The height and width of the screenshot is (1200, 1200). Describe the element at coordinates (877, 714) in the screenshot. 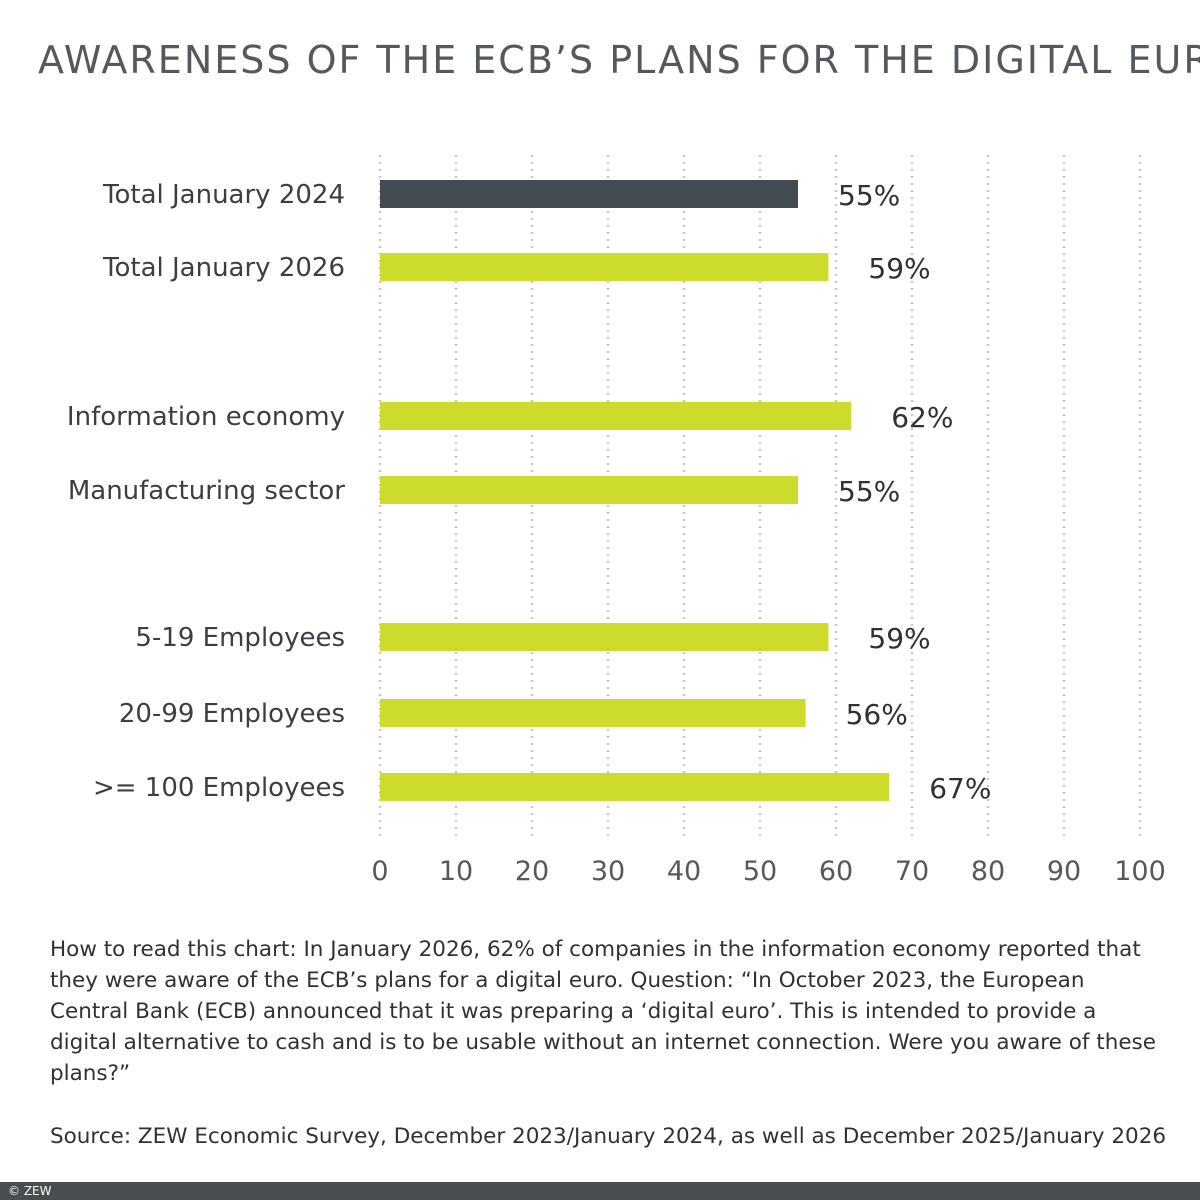

I see `value-label: 56%` at that location.